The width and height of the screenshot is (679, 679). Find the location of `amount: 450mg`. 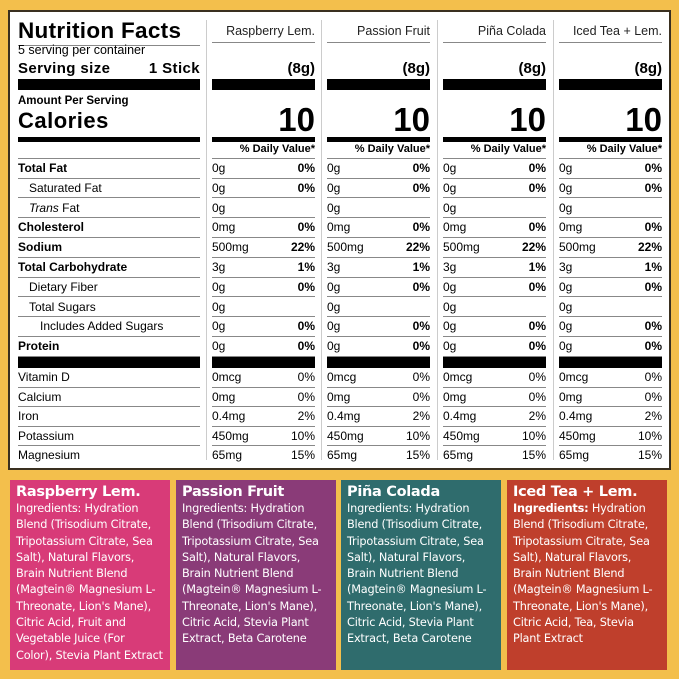

amount: 450mg is located at coordinates (577, 435).